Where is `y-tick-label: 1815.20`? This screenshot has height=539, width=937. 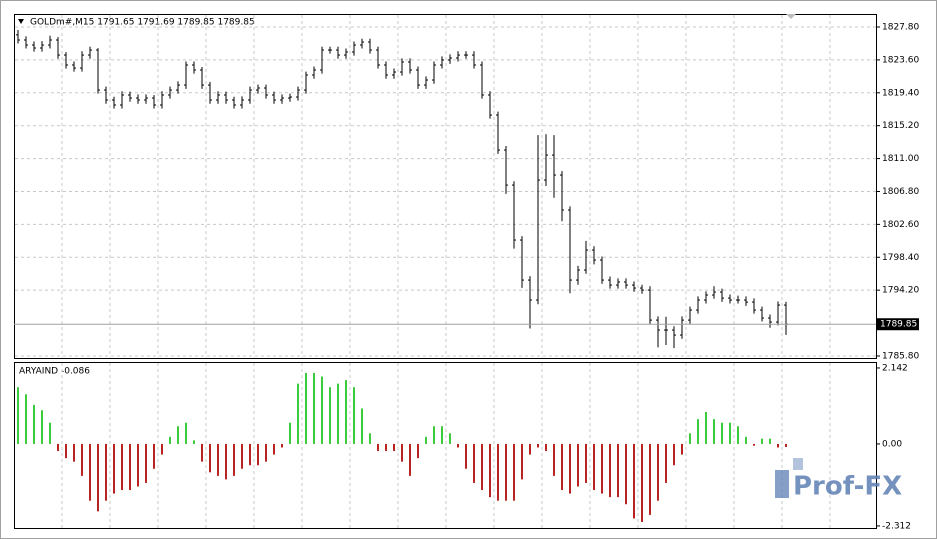
y-tick-label: 1815.20 is located at coordinates (900, 126).